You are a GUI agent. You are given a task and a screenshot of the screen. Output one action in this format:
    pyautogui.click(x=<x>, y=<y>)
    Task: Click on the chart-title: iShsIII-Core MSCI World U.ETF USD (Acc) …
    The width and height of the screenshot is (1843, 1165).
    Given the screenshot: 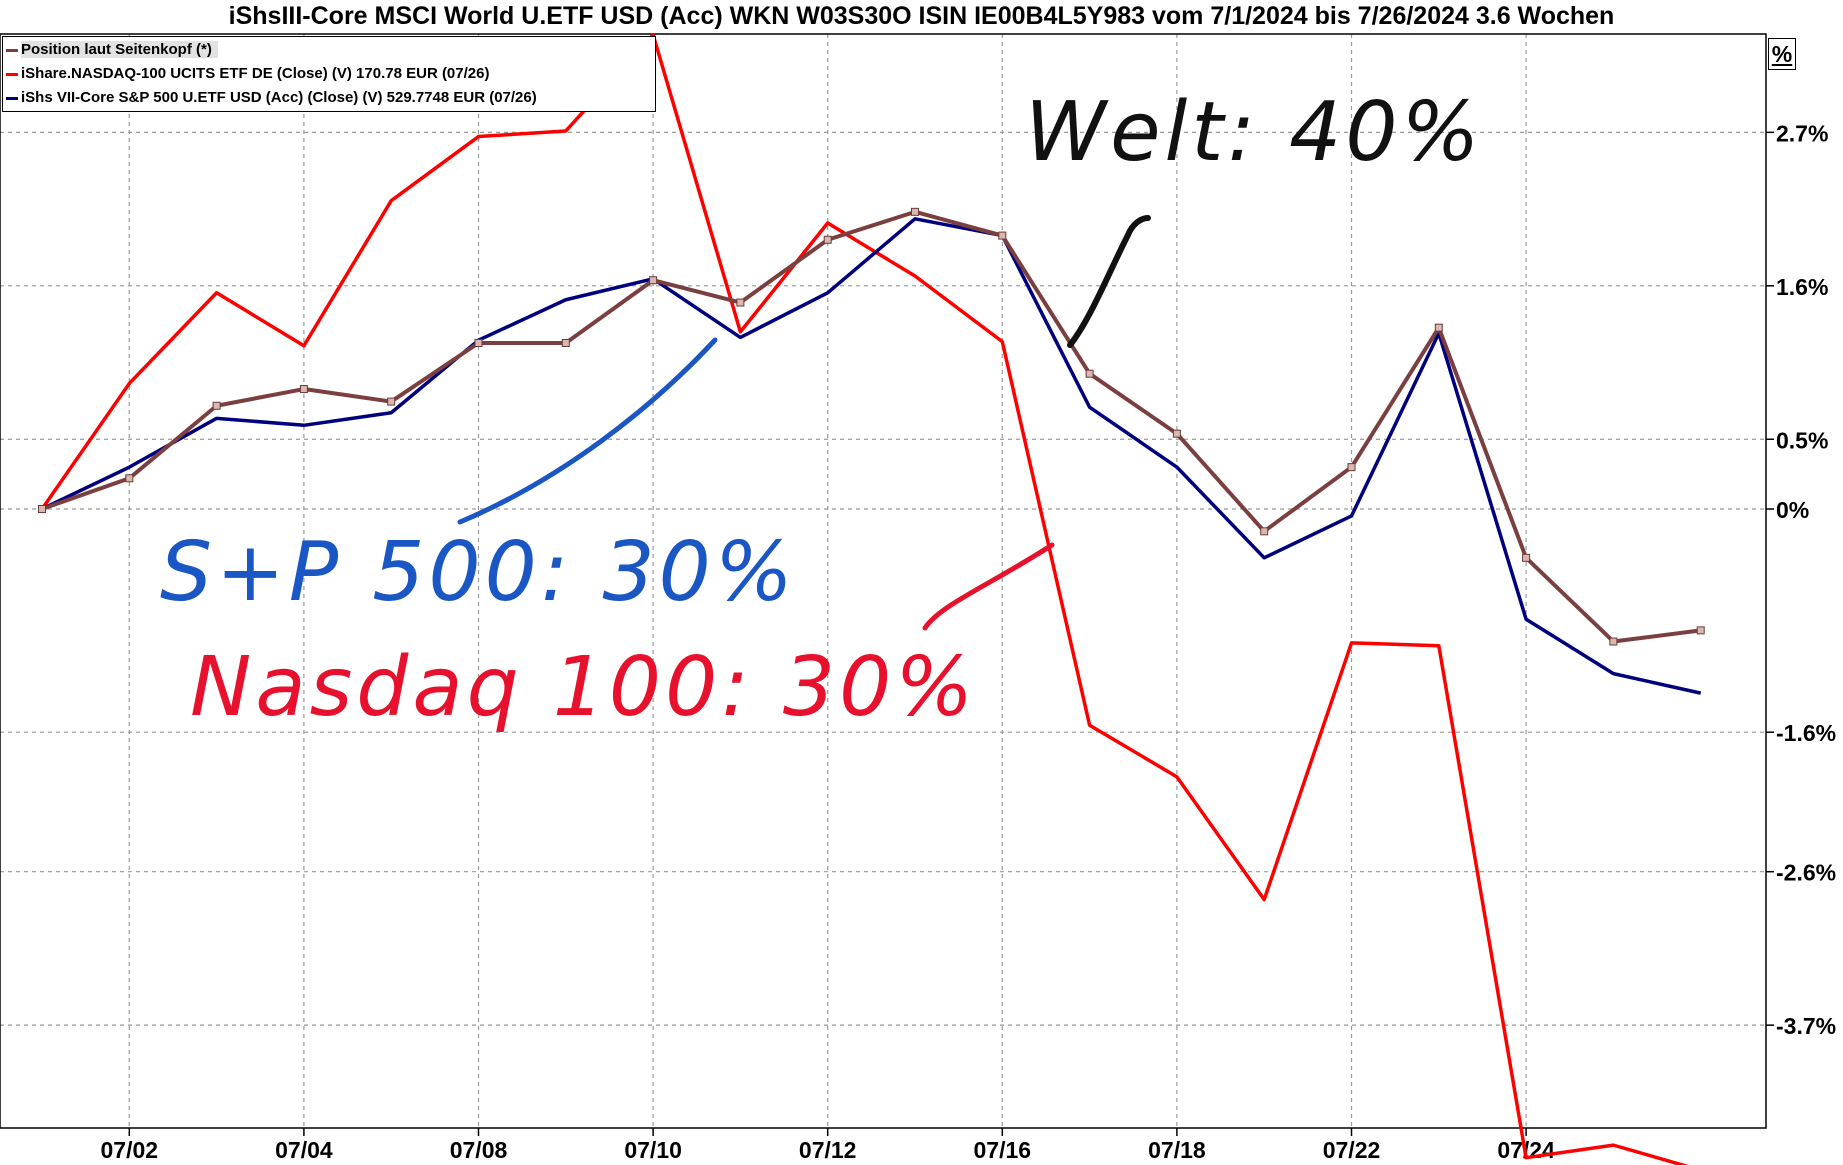 What is the action you would take?
    pyautogui.click(x=921, y=16)
    